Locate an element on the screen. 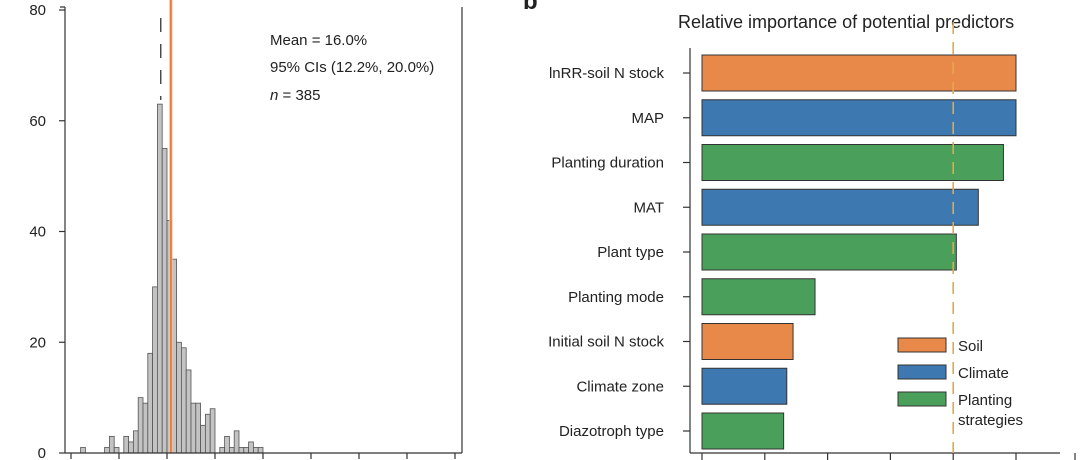 Image resolution: width=1080 pixels, height=460 pixels. predictor-row: Planting duration is located at coordinates (777, 162).